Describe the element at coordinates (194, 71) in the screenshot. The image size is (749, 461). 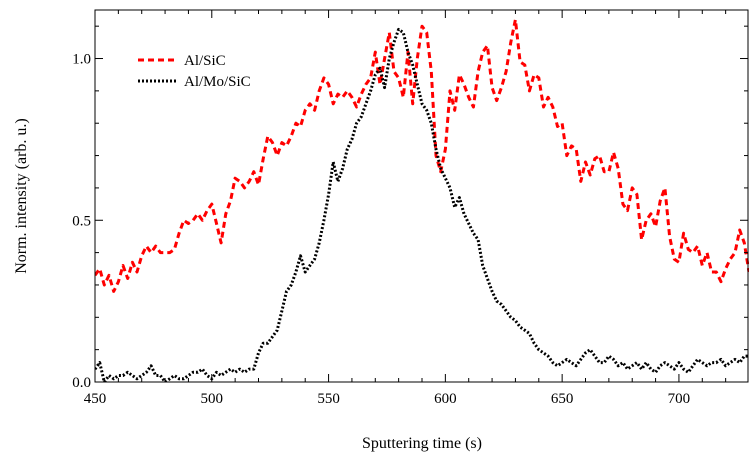
I see `legend: Al/SiC Al/Mo/SiC` at that location.